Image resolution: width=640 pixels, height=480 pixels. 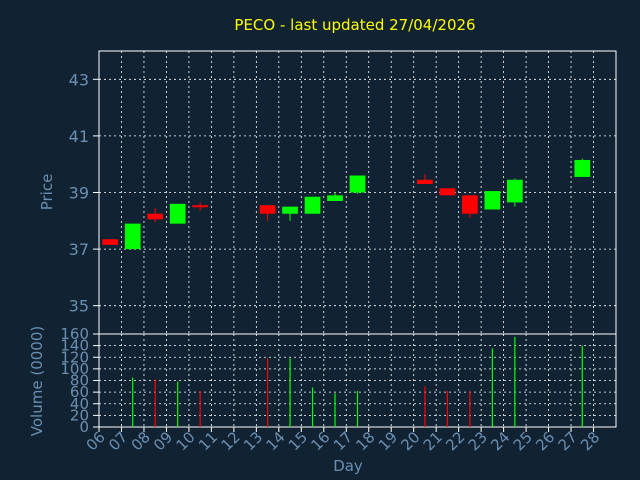 I want to click on volume-tick-label: 140, so click(x=74, y=346).